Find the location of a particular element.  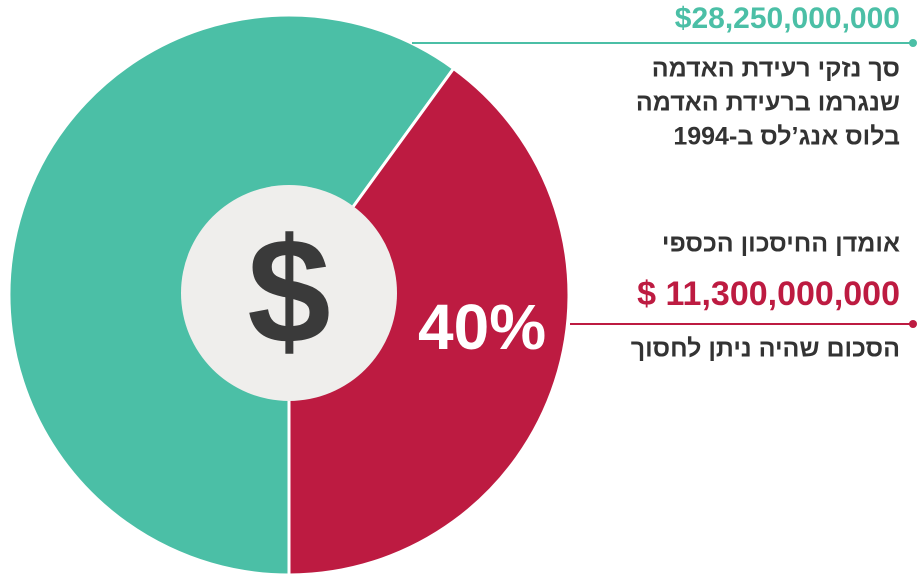

center-circle is located at coordinates (289, 293).